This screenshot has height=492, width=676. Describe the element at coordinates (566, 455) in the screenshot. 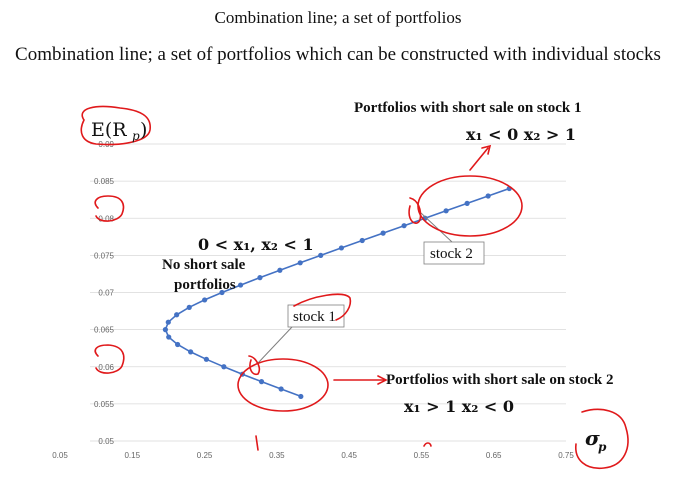

I see `x-tick-label: 0.75` at that location.